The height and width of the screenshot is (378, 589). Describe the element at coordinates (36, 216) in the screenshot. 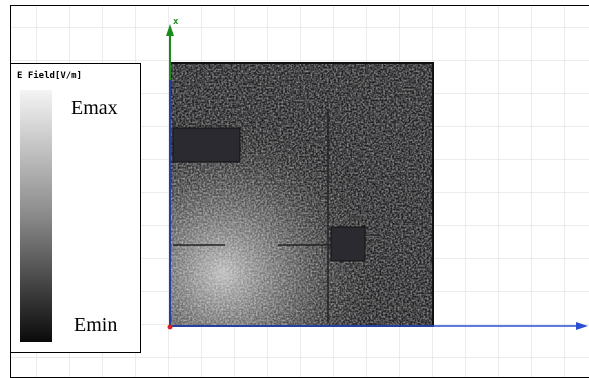

I see `color-bar` at that location.